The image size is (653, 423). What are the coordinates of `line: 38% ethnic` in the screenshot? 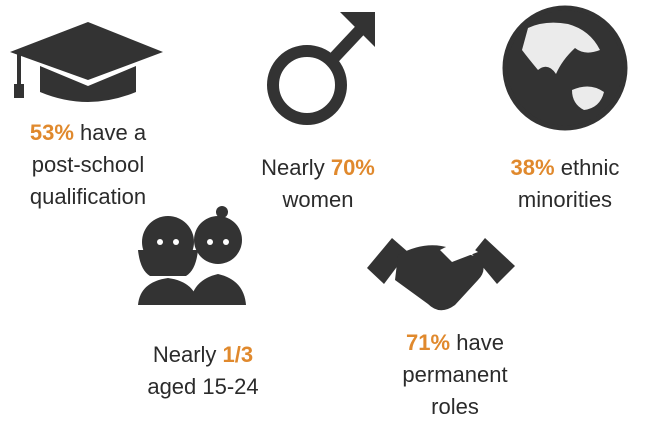 It's located at (554, 168).